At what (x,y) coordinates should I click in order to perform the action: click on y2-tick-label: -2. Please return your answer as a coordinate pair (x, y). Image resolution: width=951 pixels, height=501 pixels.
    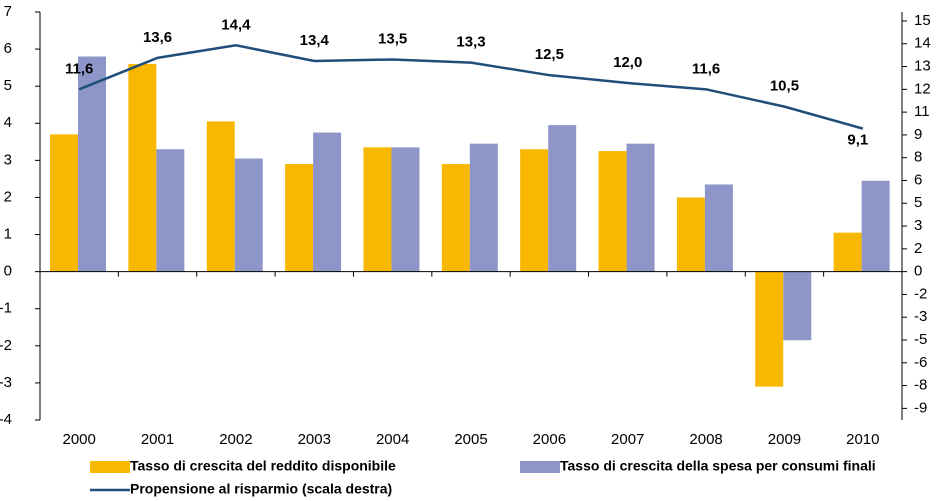
    Looking at the image, I should click on (920, 293).